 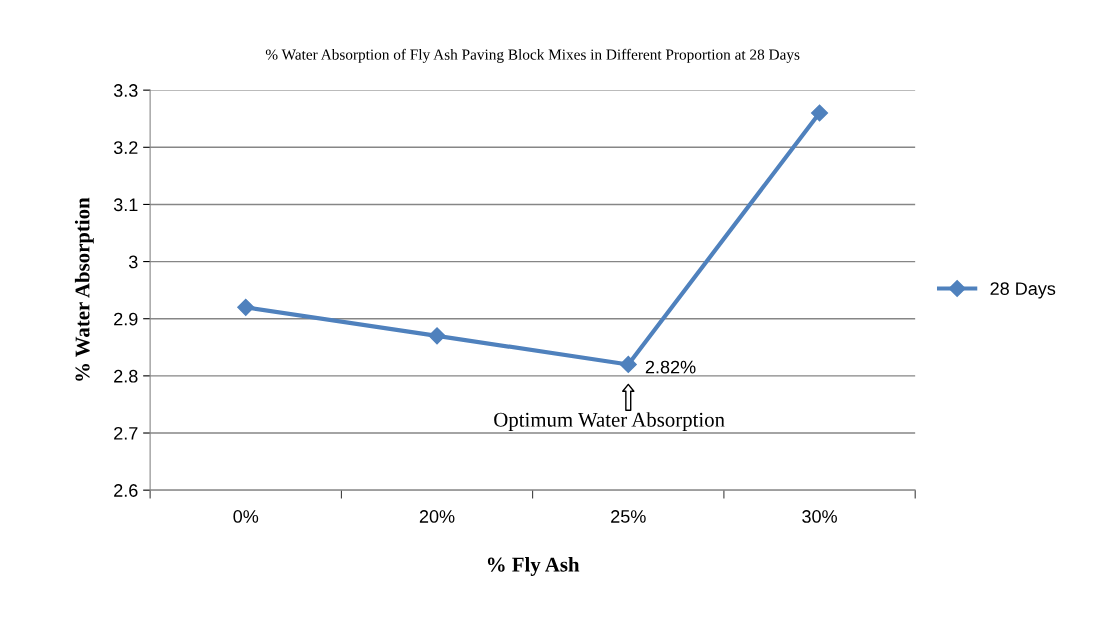 I want to click on legend-label: 28 Days, so click(x=1023, y=290).